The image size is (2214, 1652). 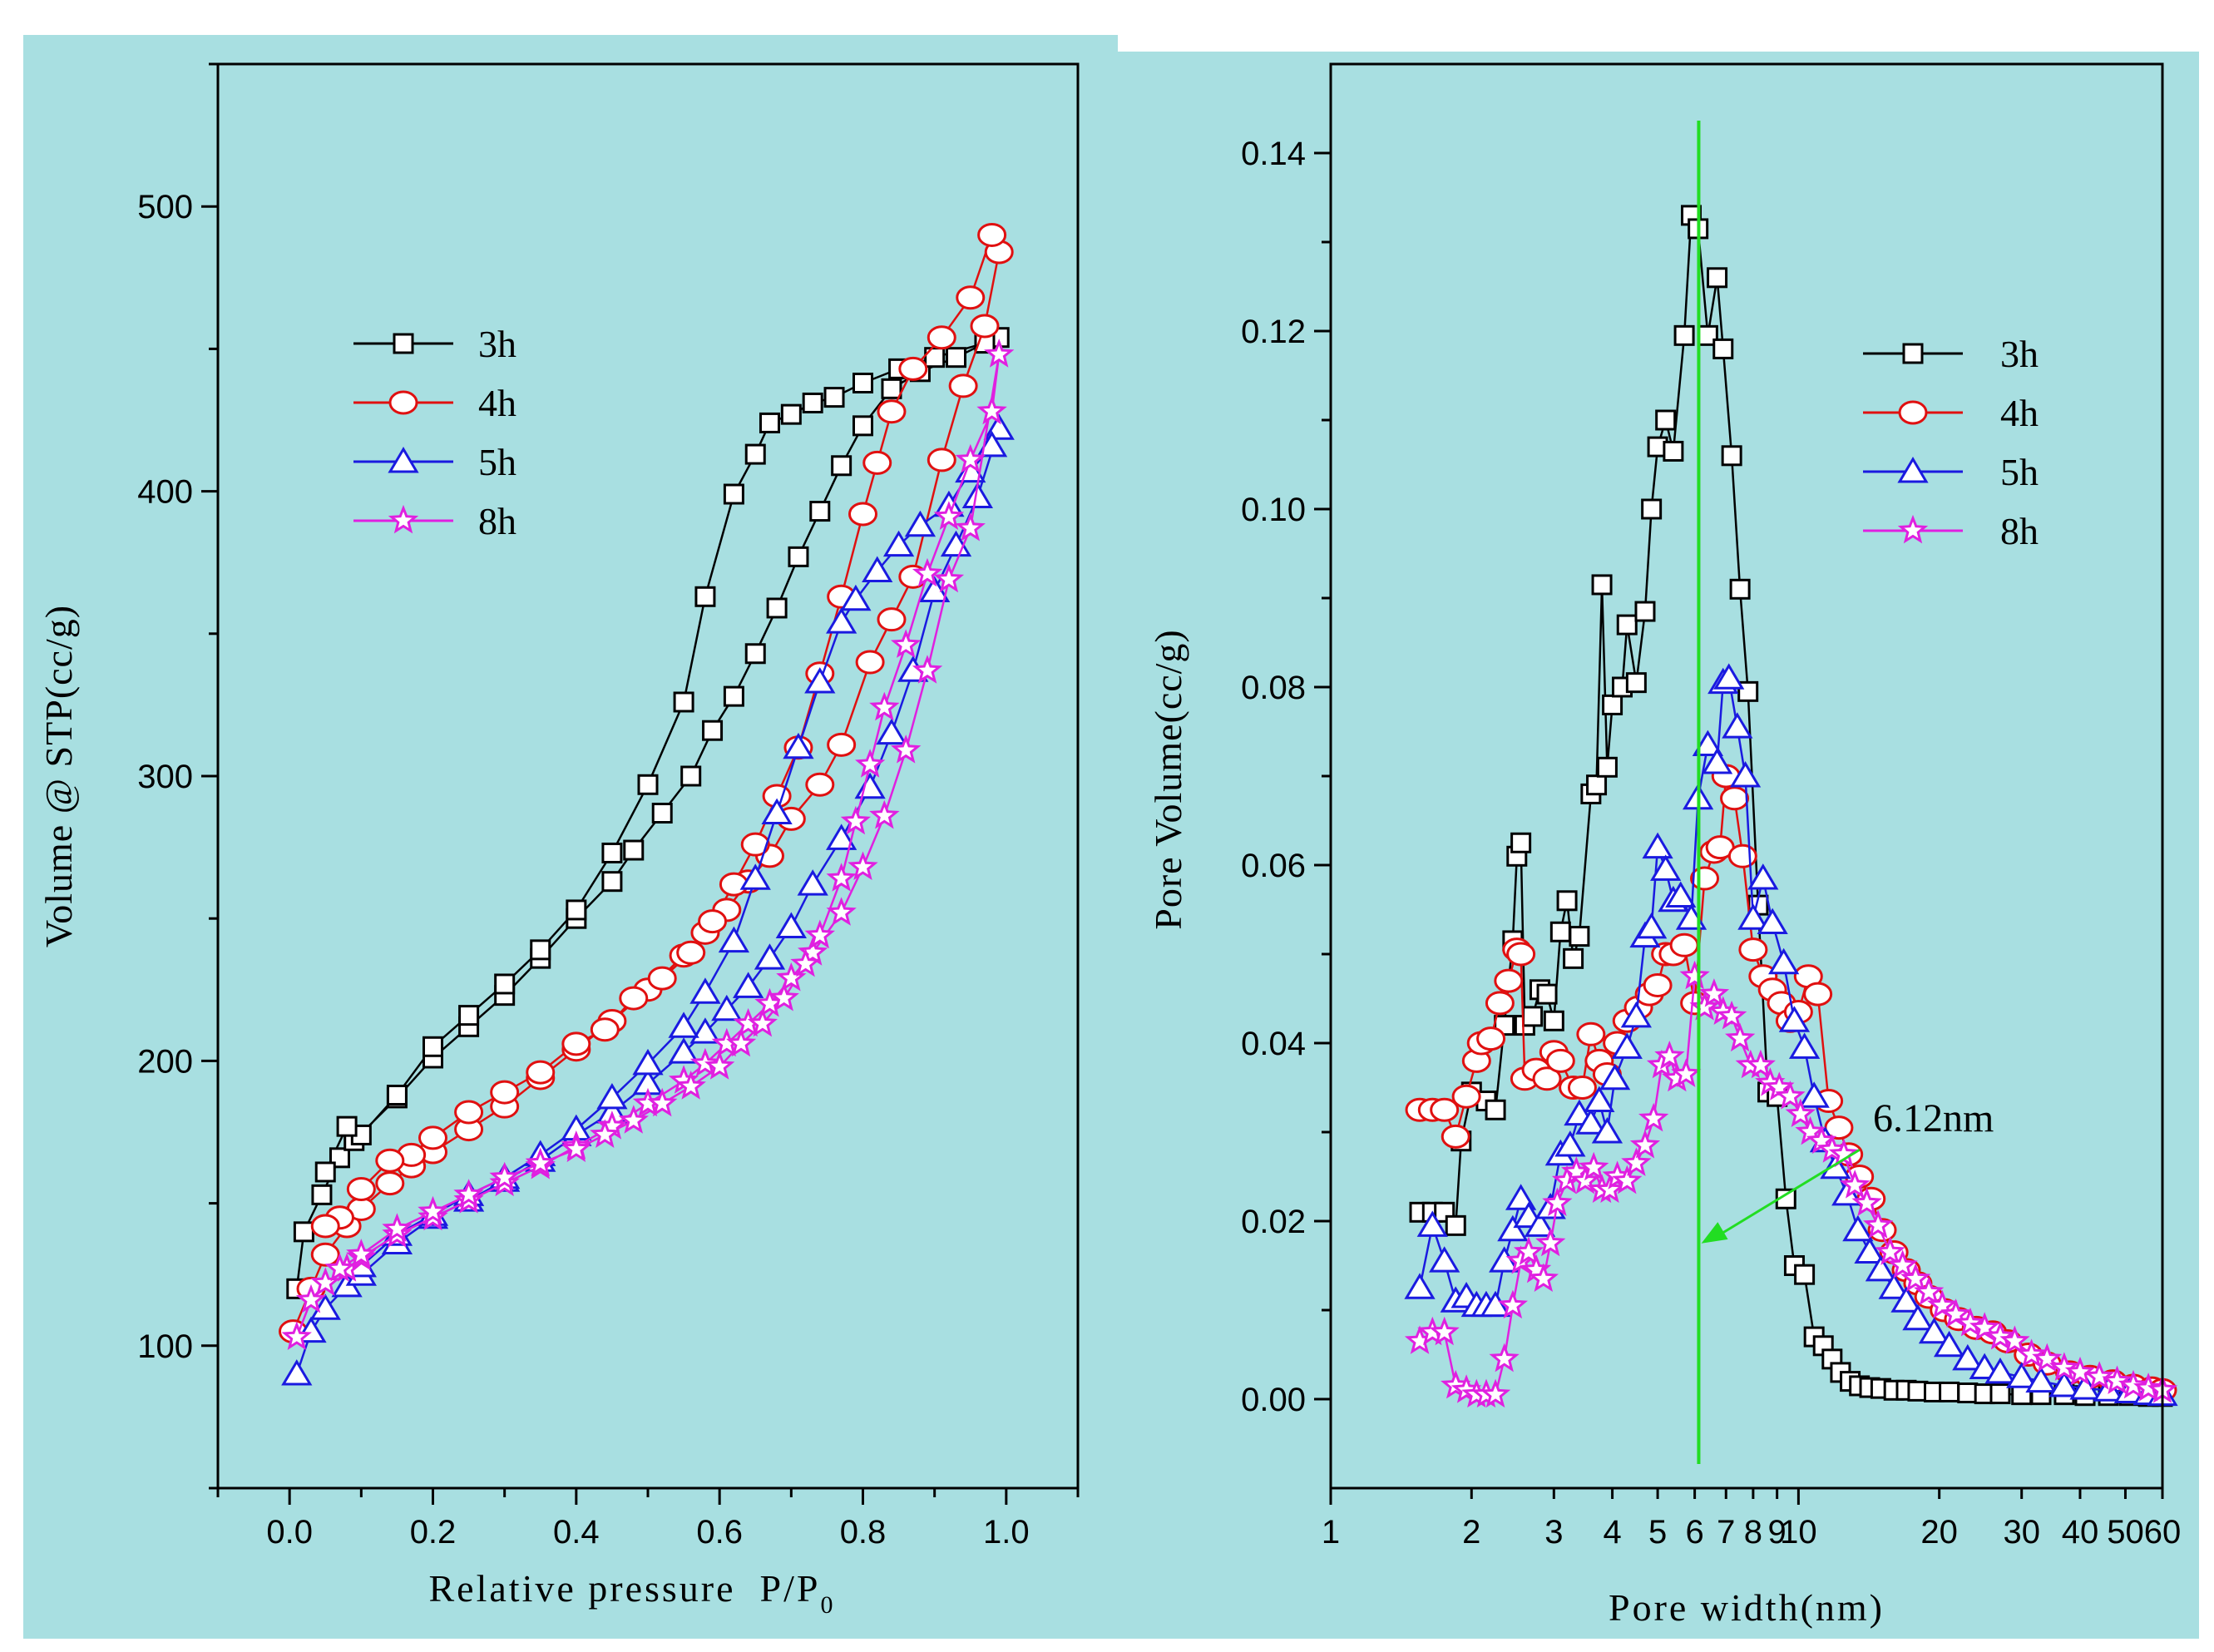 I want to click on right-xtick-label: 2, so click(x=1471, y=1532).